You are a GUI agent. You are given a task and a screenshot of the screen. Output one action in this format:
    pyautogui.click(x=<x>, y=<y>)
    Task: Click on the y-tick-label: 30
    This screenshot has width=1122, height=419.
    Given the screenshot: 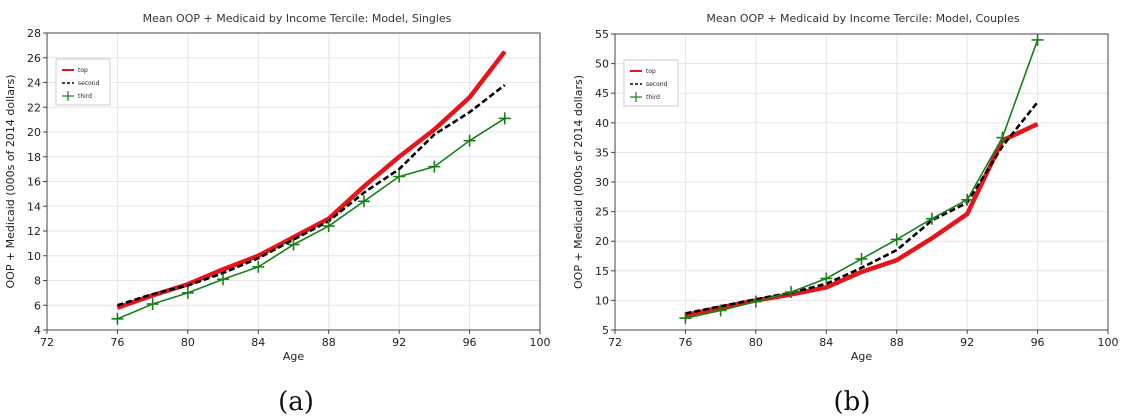 What is the action you would take?
    pyautogui.click(x=602, y=182)
    